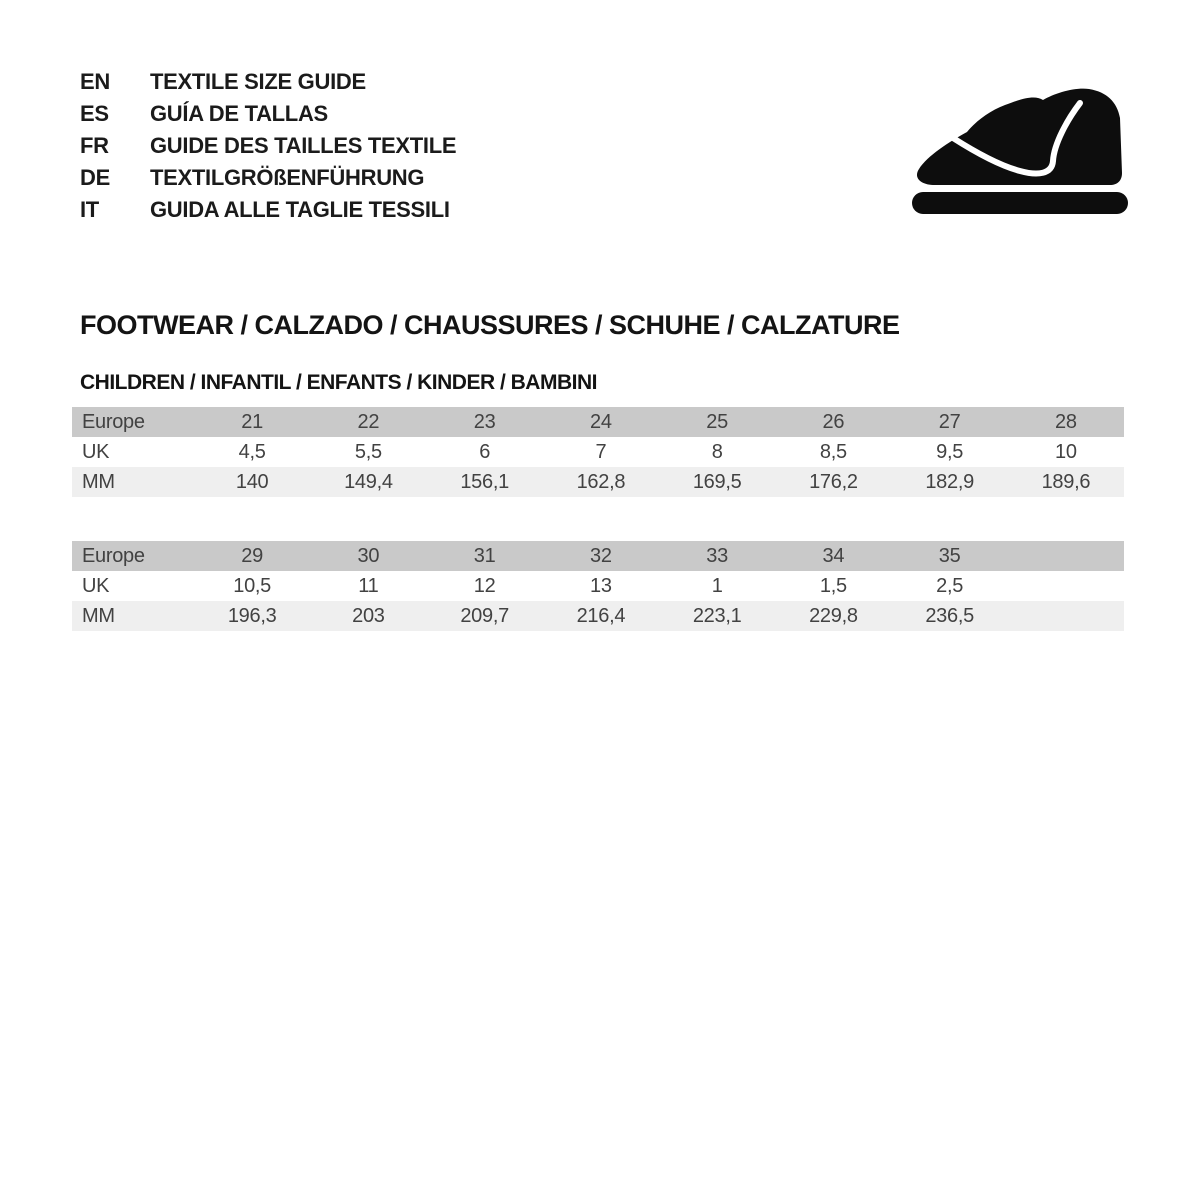  Describe the element at coordinates (1066, 421) in the screenshot. I see `size-cell: 28` at that location.